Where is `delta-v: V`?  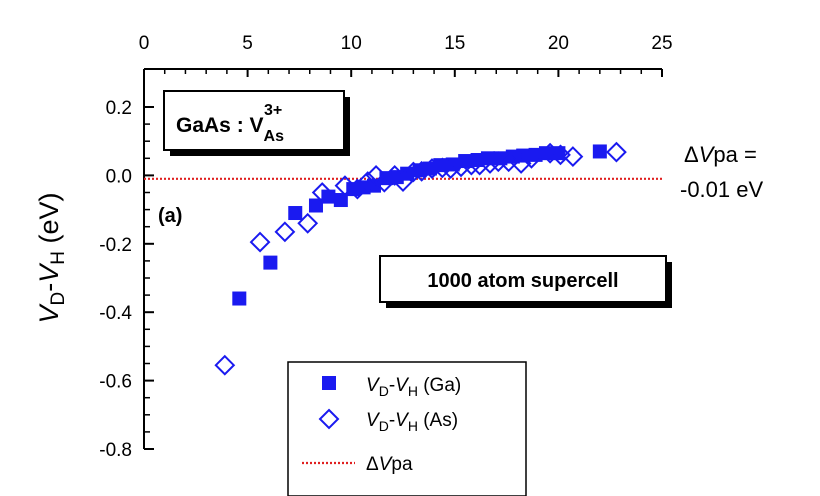
delta-v: V is located at coordinates (707, 154).